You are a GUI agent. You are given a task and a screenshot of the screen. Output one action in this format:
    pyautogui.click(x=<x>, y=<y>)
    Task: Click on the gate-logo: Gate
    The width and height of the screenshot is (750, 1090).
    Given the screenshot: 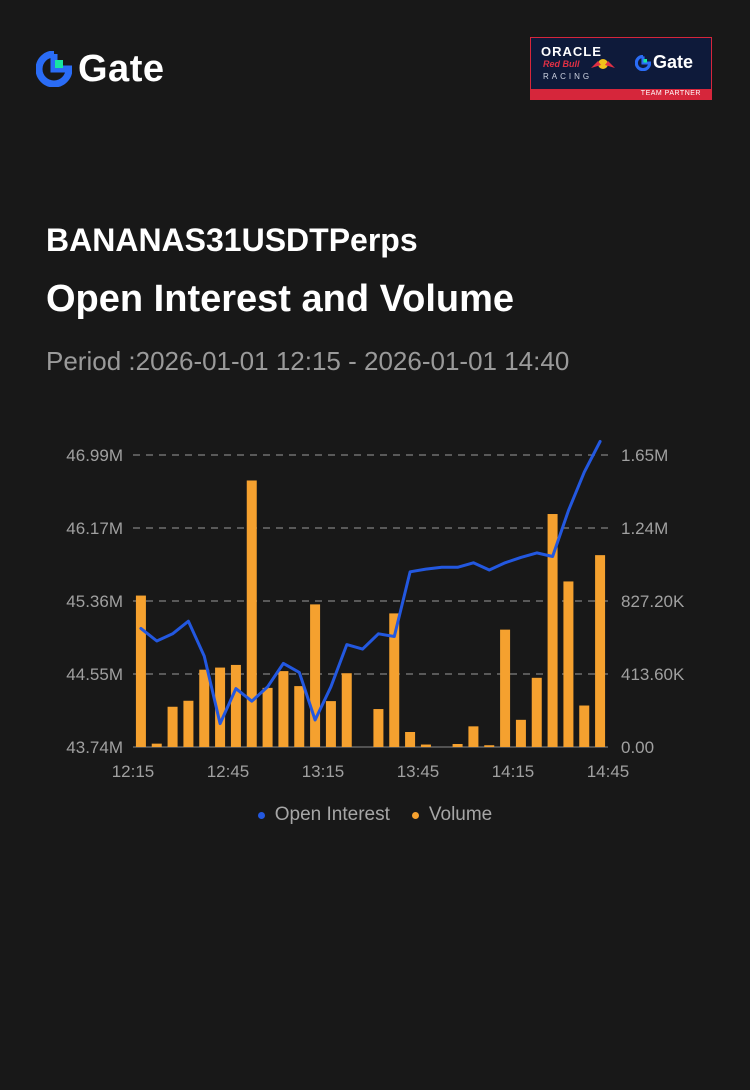 What is the action you would take?
    pyautogui.click(x=100, y=69)
    